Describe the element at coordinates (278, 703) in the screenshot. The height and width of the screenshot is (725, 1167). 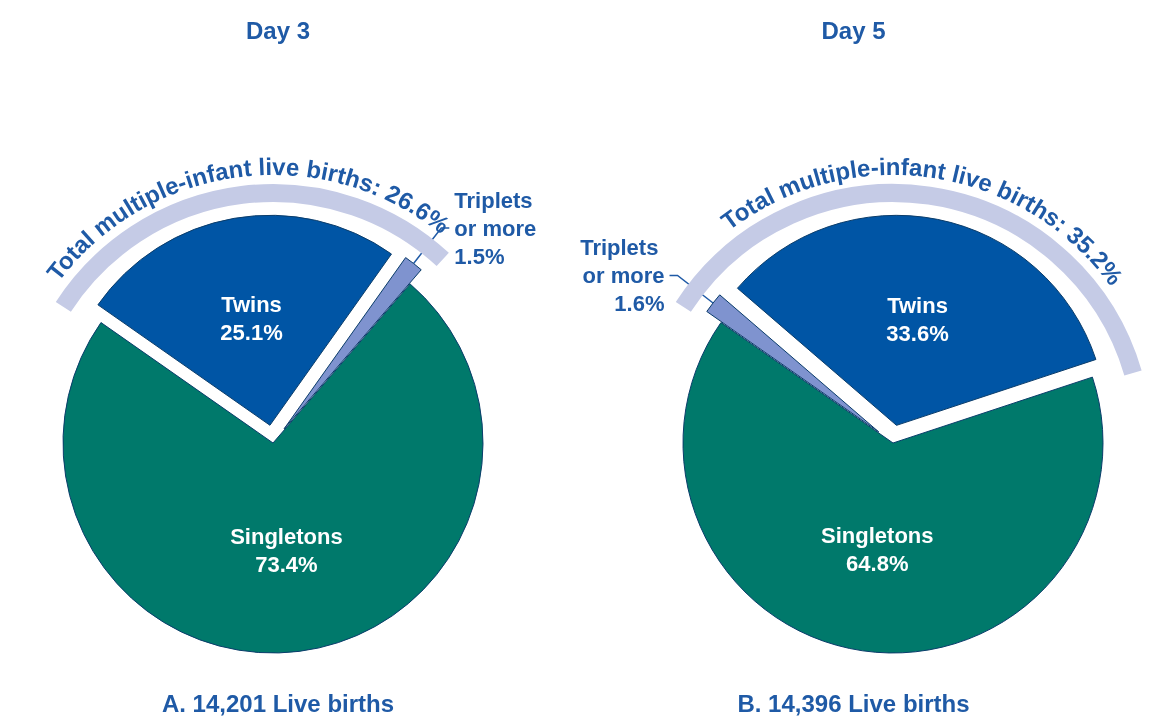
I see `text: A. 14,201 Live births` at that location.